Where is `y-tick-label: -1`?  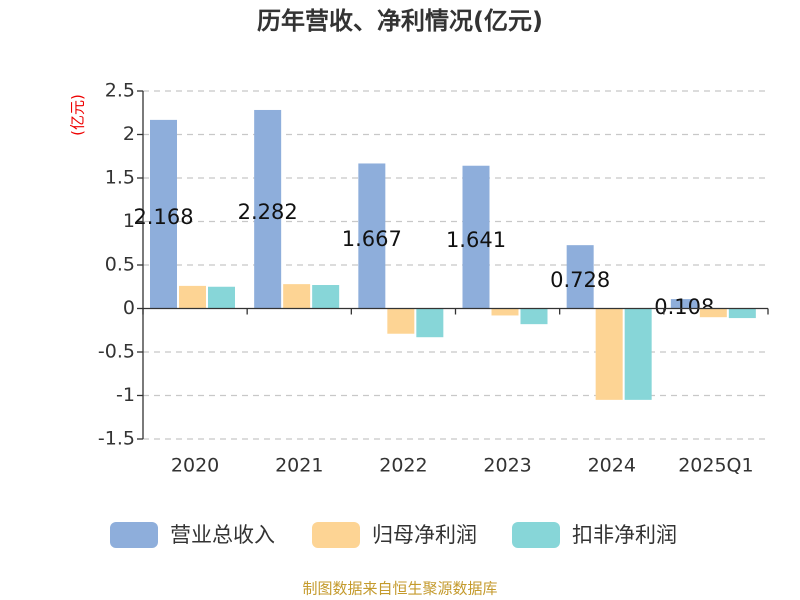 y-tick-label: -1 is located at coordinates (125, 395).